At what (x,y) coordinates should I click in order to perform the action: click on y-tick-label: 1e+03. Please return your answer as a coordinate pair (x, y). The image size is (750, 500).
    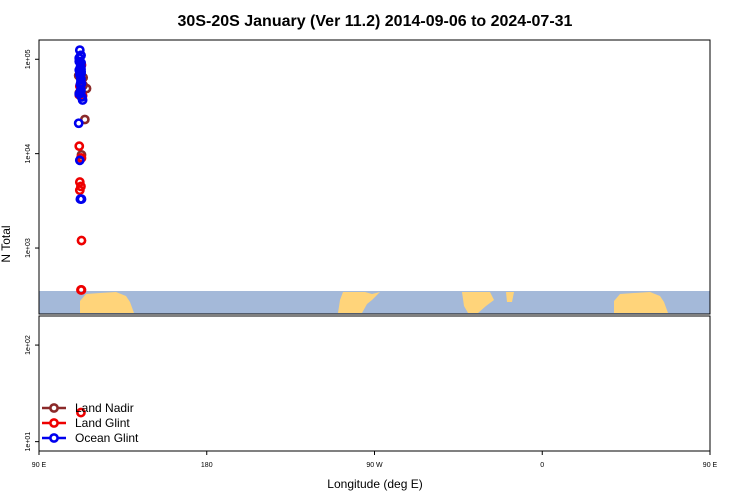
    Looking at the image, I should click on (28, 248).